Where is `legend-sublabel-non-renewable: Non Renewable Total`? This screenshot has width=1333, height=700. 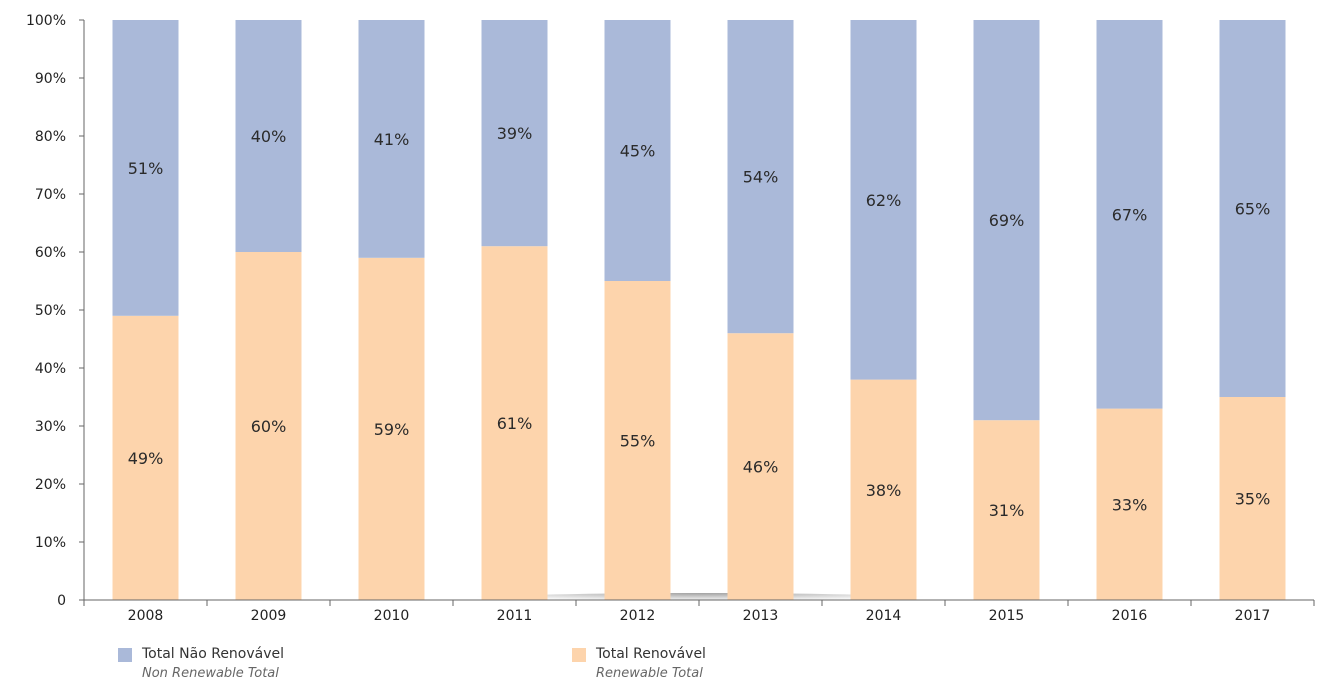 legend-sublabel-non-renewable: Non Renewable Total is located at coordinates (210, 673).